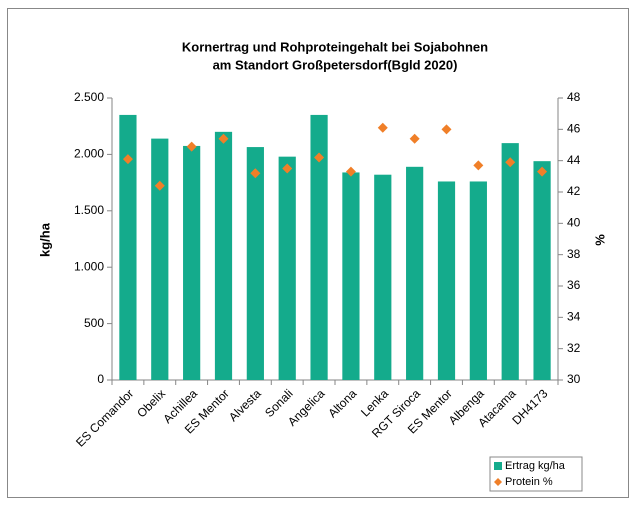  What do you see at coordinates (89, 154) in the screenshot?
I see `y-tick-label: 2.000` at bounding box center [89, 154].